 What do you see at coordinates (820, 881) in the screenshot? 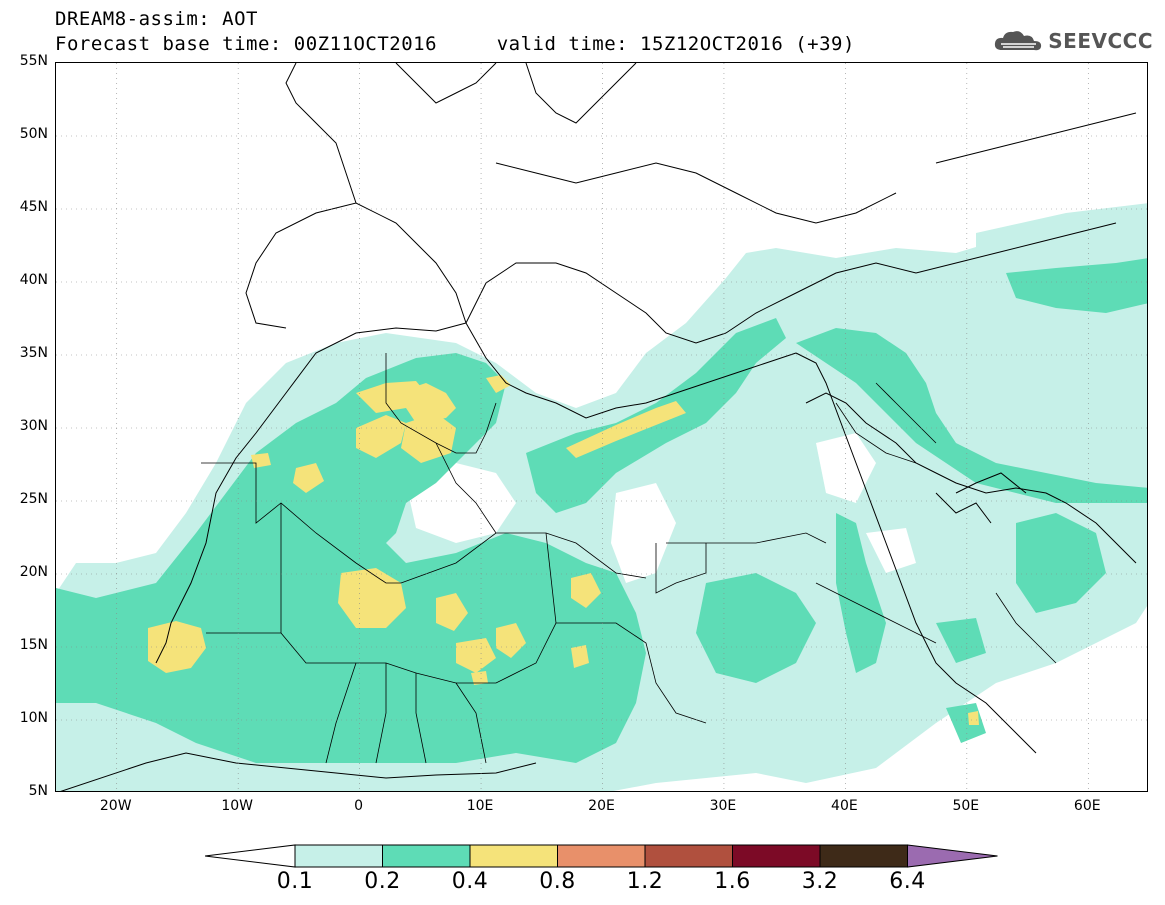
I see `colorbar-label: 3.2` at bounding box center [820, 881].